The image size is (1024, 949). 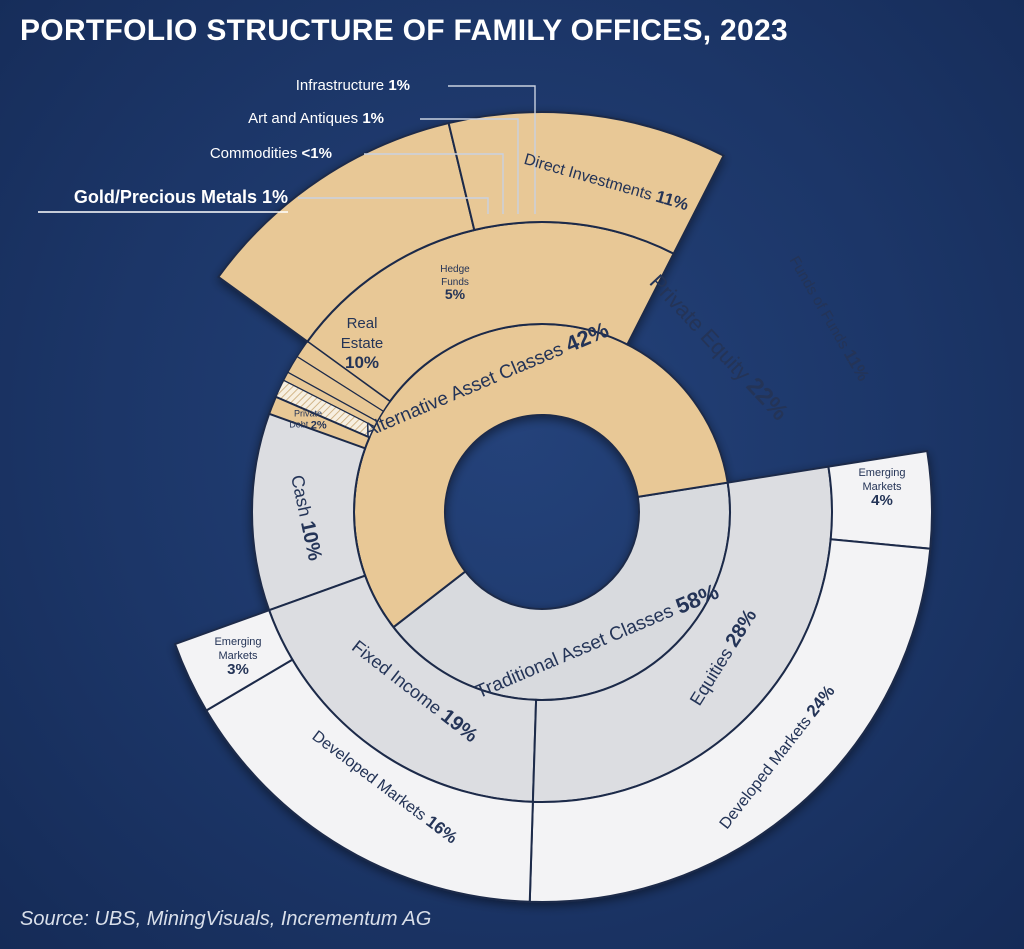 I want to click on leader-lines, so click(x=287, y=149).